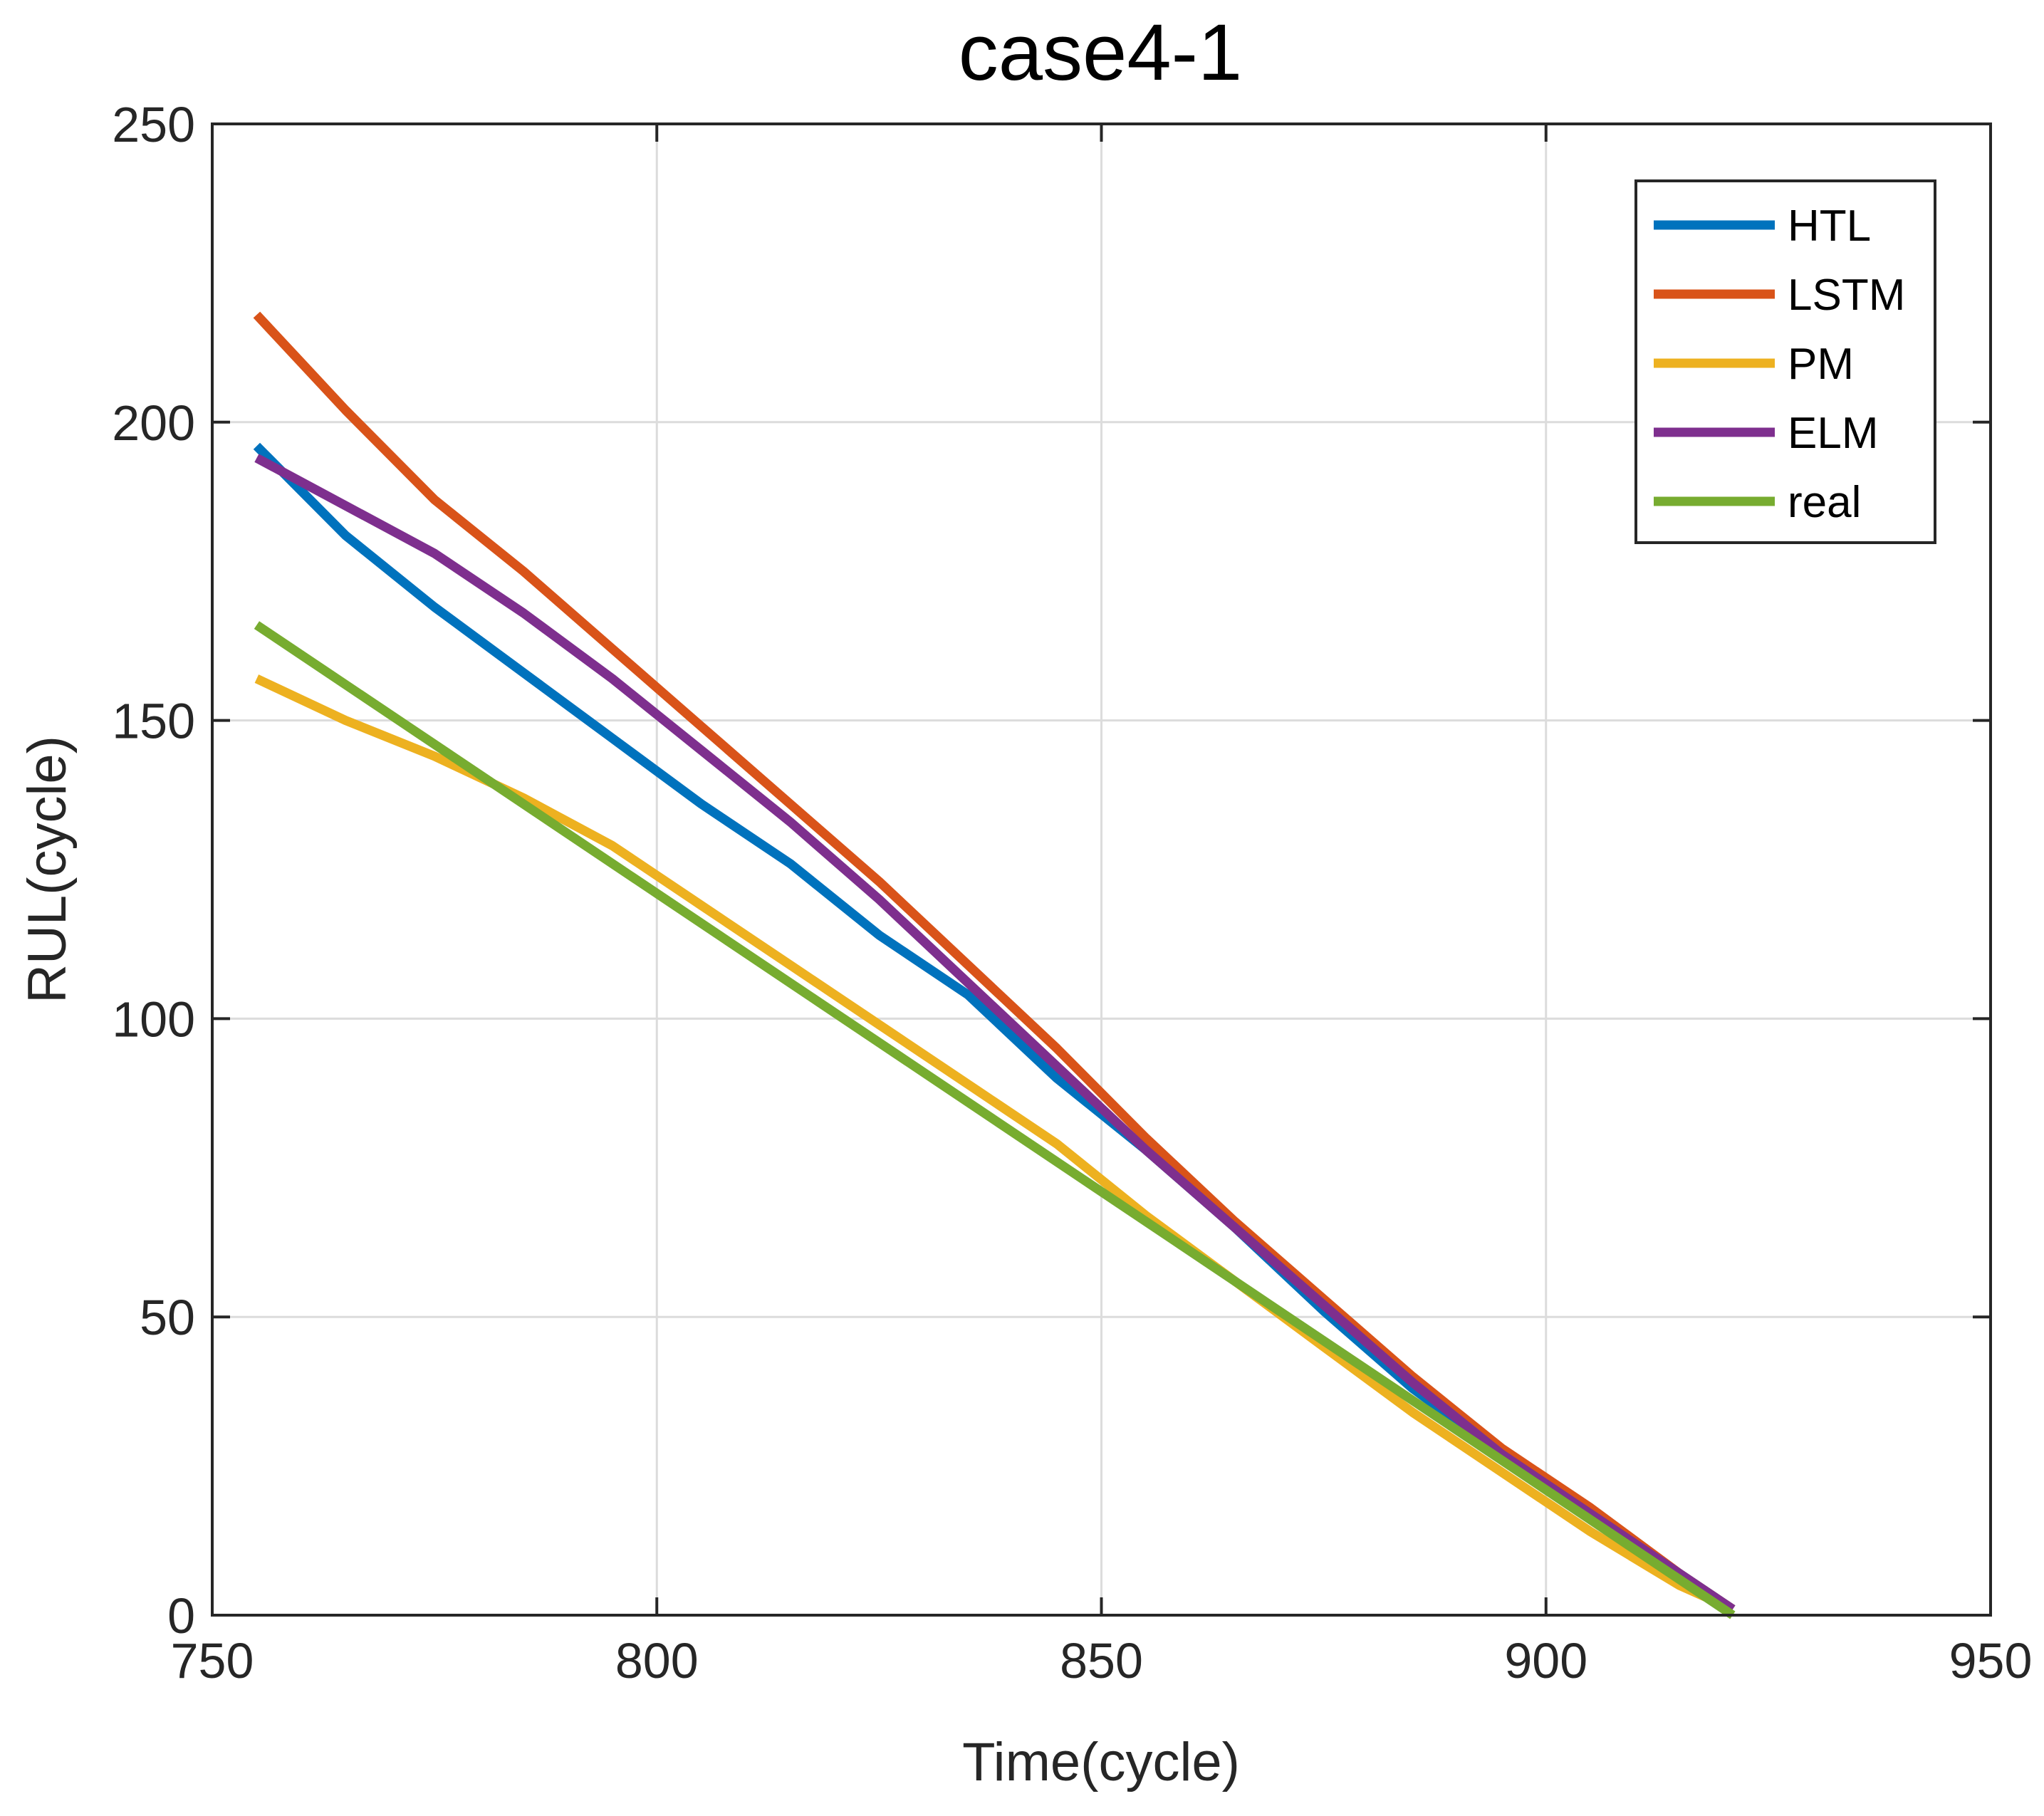 Image resolution: width=2044 pixels, height=1816 pixels. I want to click on y-tick-labels: 0 50 100 150 200 250, so click(153, 870).